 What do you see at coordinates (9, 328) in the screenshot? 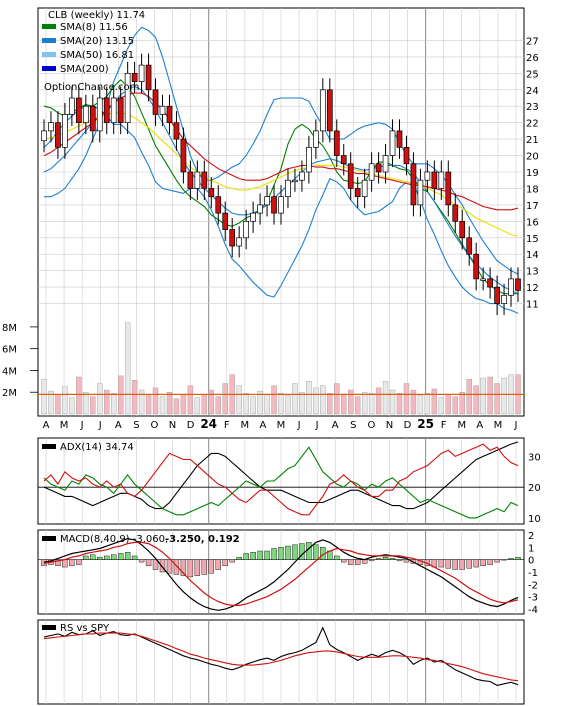
I see `volume-y-tick: 8M` at bounding box center [9, 328].